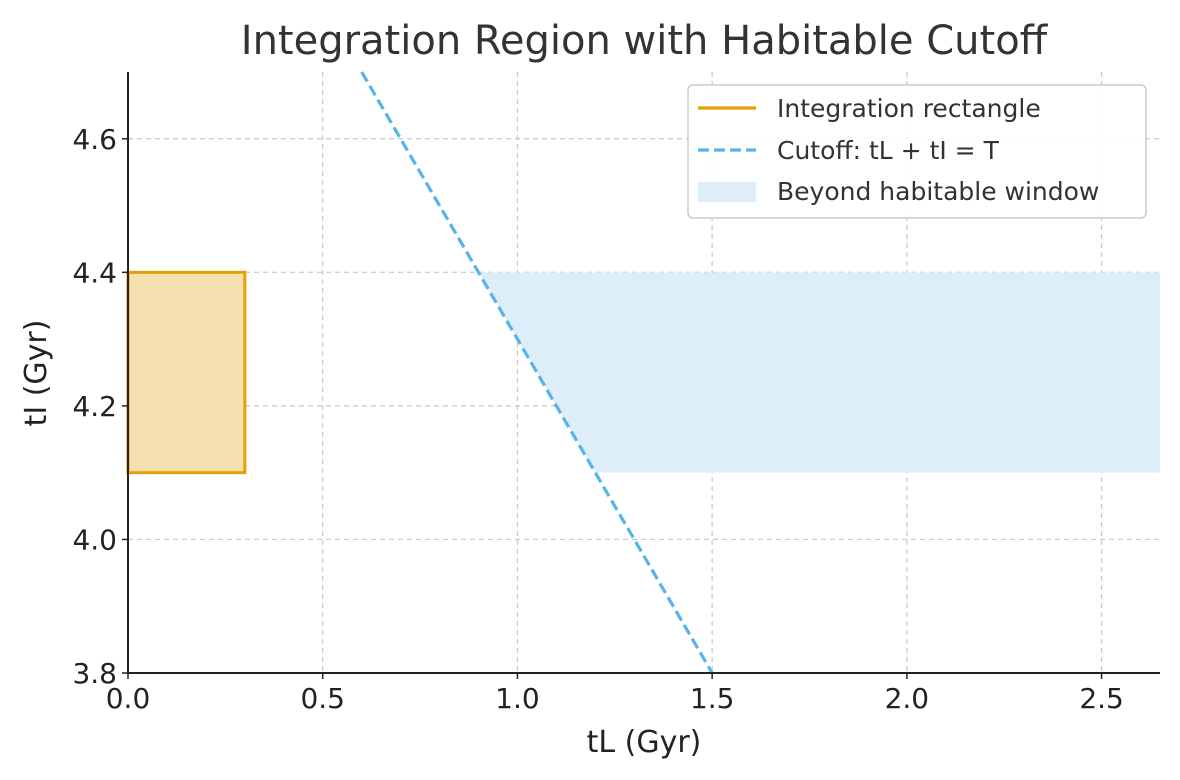  Describe the element at coordinates (645, 41) in the screenshot. I see `chart-title: Integration Region with Habitable Cutoff` at that location.